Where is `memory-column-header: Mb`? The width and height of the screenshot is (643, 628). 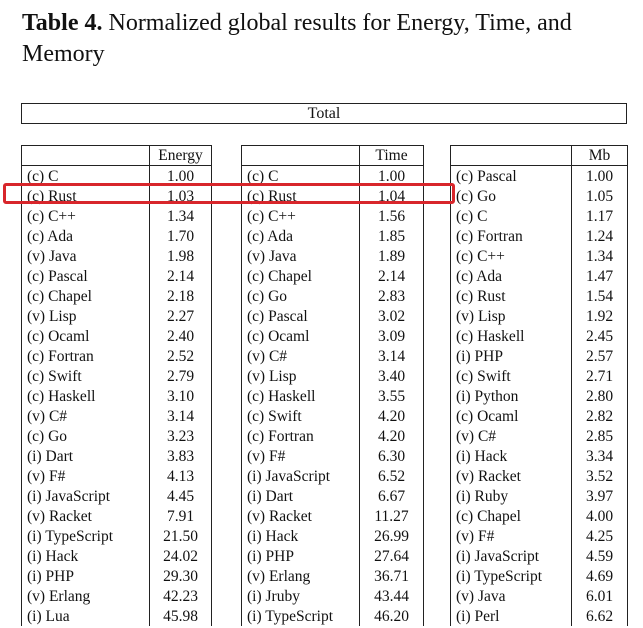
memory-column-header: Mb is located at coordinates (599, 155).